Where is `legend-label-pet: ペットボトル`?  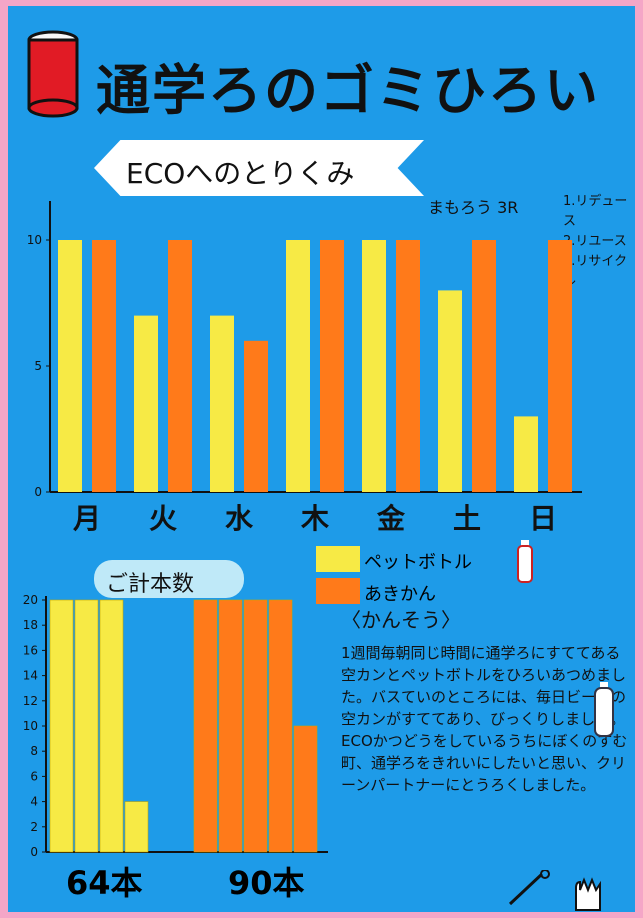 legend-label-pet: ペットボトル is located at coordinates (418, 562).